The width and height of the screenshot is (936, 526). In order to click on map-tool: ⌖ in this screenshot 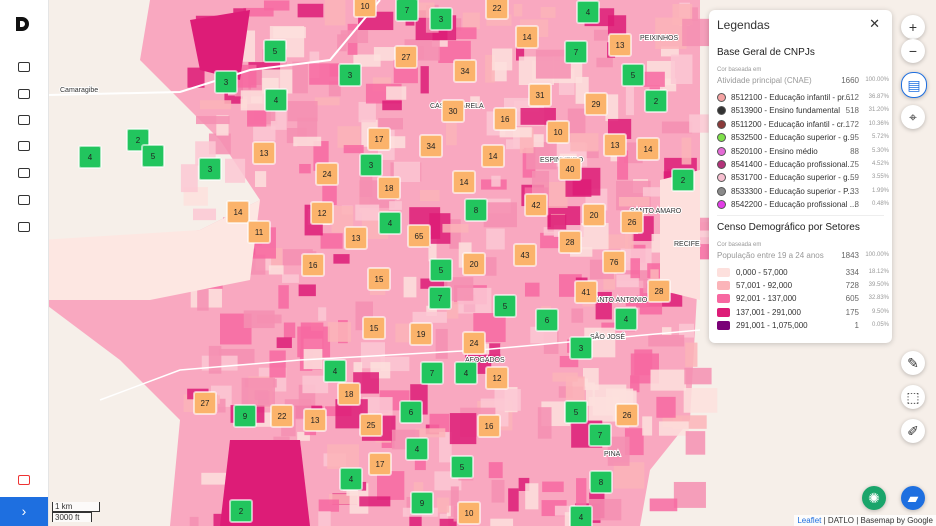, I will do `click(913, 117)`.